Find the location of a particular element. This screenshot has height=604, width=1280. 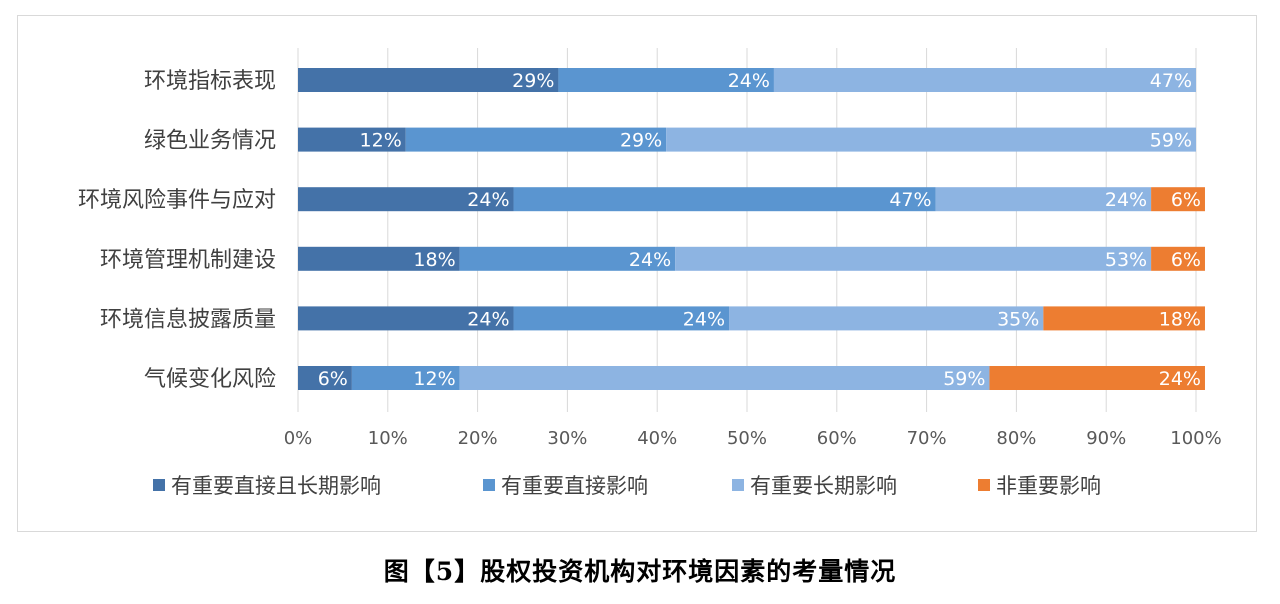

legend-label: 有重要直接影响 is located at coordinates (574, 486).